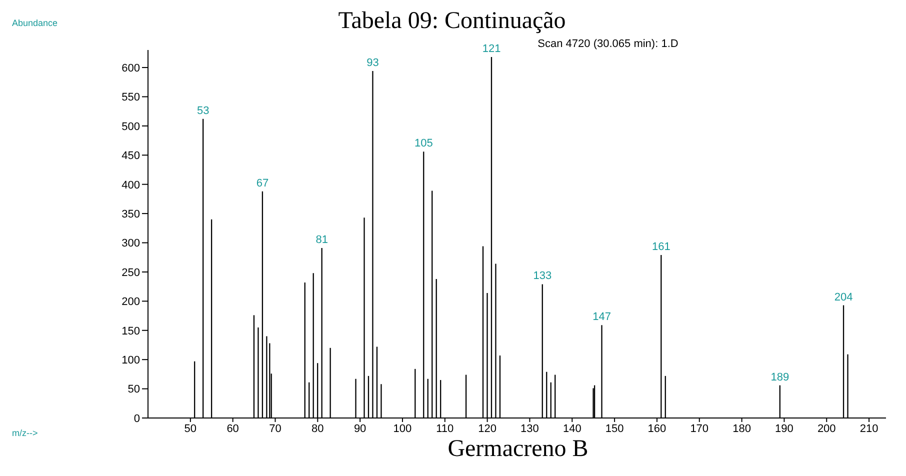 The height and width of the screenshot is (476, 906). What do you see at coordinates (491, 49) in the screenshot?
I see `annotation: 121` at bounding box center [491, 49].